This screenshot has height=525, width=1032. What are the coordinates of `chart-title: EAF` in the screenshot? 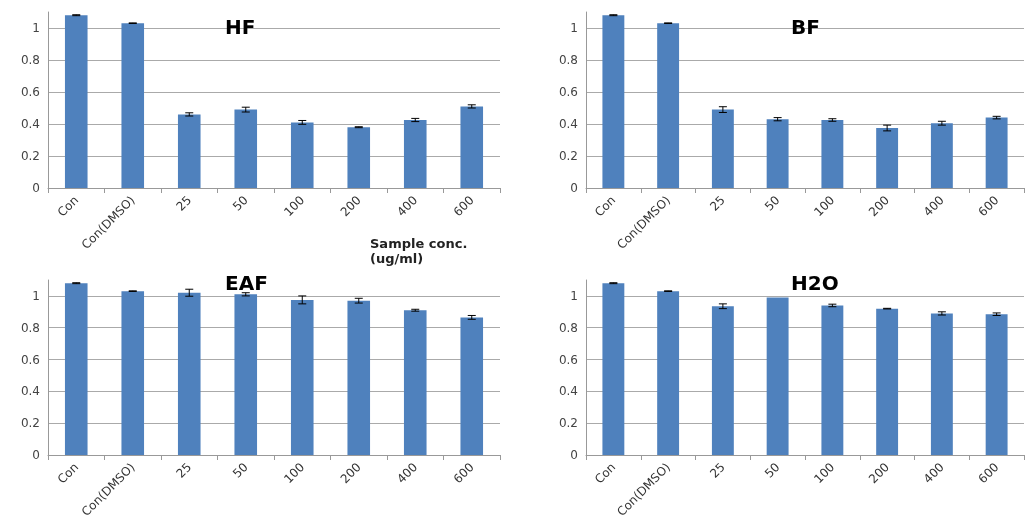 It's located at (246, 283).